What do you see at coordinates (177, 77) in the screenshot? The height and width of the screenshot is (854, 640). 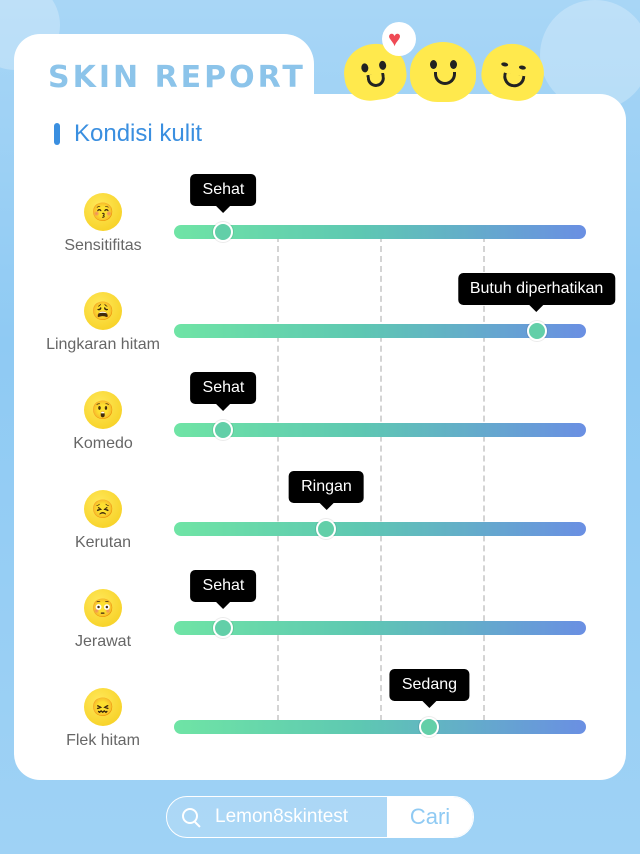 I see `page-title: SKIN REPORT` at bounding box center [177, 77].